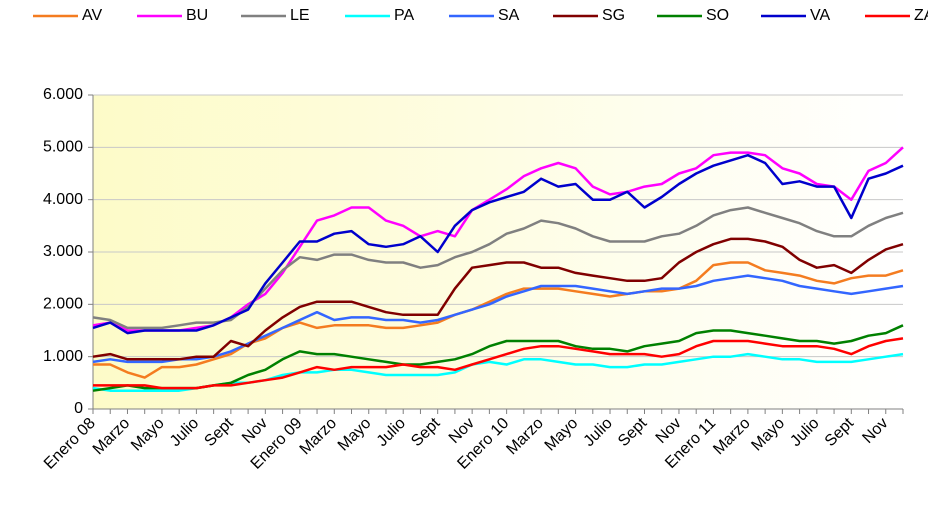 The width and height of the screenshot is (928, 508). What do you see at coordinates (63, 356) in the screenshot?
I see `y-tick-label: 1.000` at bounding box center [63, 356].